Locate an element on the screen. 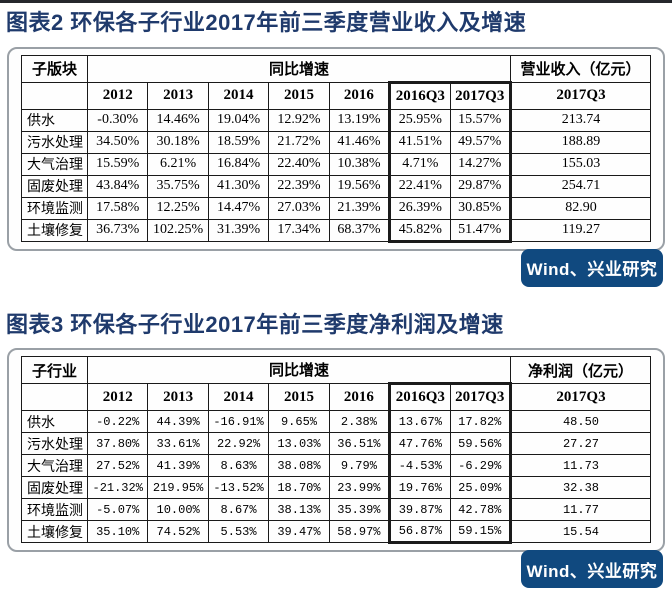 The image size is (672, 604). growth-cell: 9.79% is located at coordinates (359, 466).